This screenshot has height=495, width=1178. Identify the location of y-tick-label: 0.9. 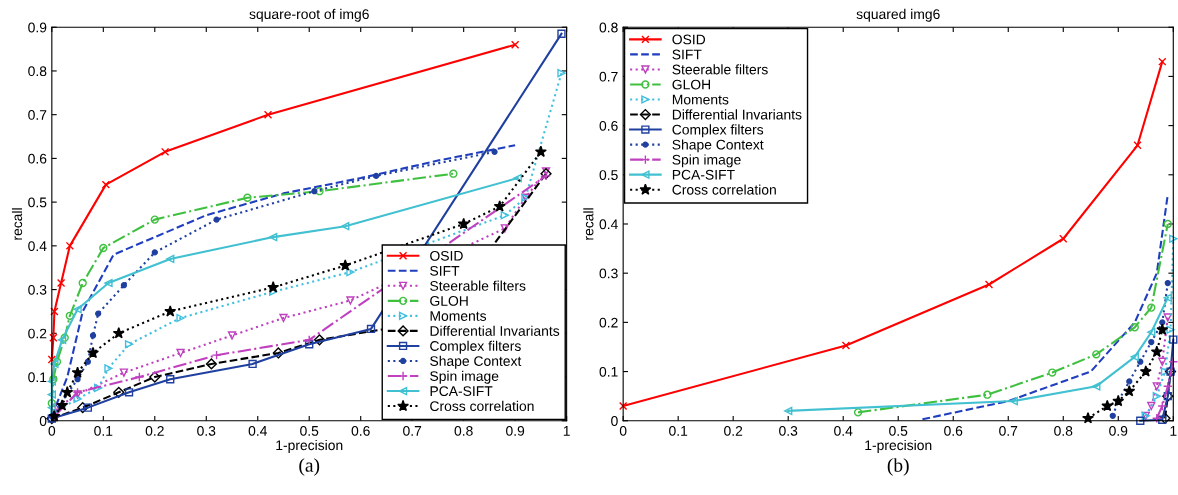
(37, 27).